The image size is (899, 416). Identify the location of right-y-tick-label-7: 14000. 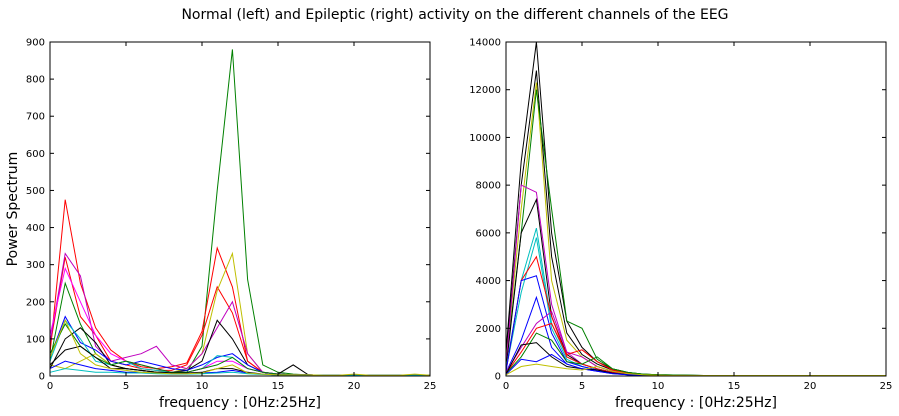
(485, 43).